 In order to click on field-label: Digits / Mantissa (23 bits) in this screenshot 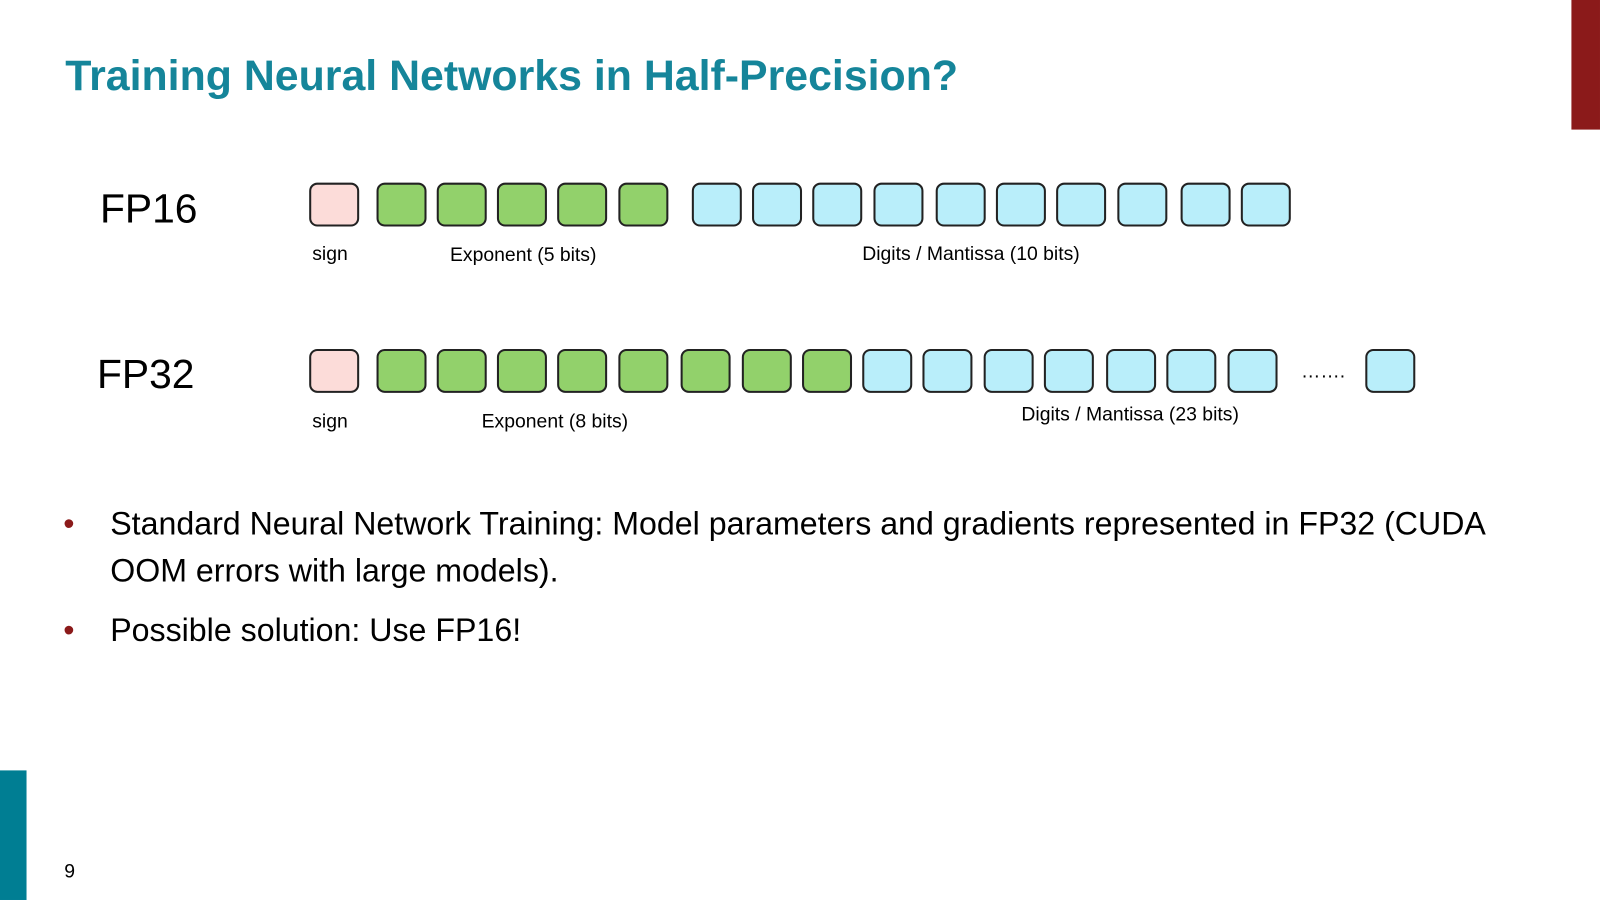, I will do `click(1129, 414)`.